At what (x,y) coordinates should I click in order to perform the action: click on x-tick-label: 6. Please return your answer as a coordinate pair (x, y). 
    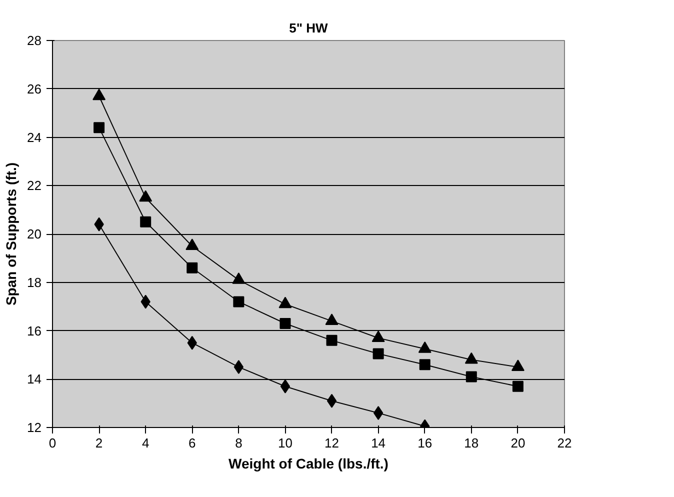
    Looking at the image, I should click on (192, 443).